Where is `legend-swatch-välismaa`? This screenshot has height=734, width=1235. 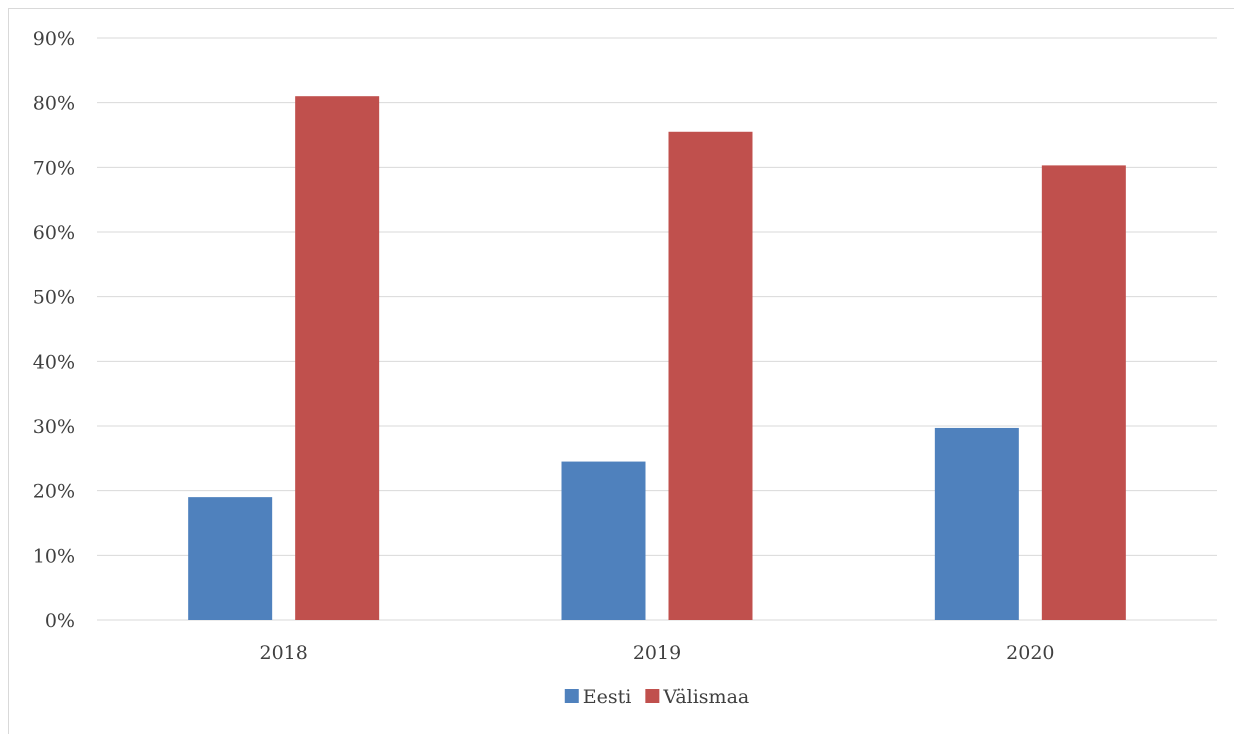
legend-swatch-välismaa is located at coordinates (652, 696).